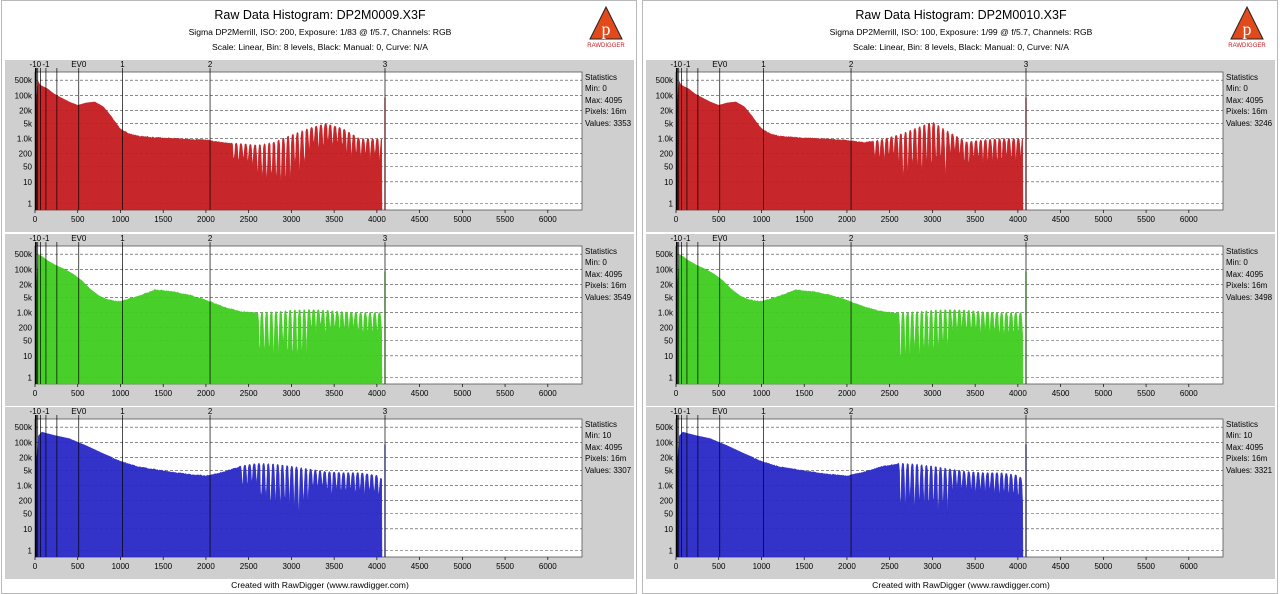 The width and height of the screenshot is (1280, 594). I want to click on ev-marker-label: -1, so click(46, 411).